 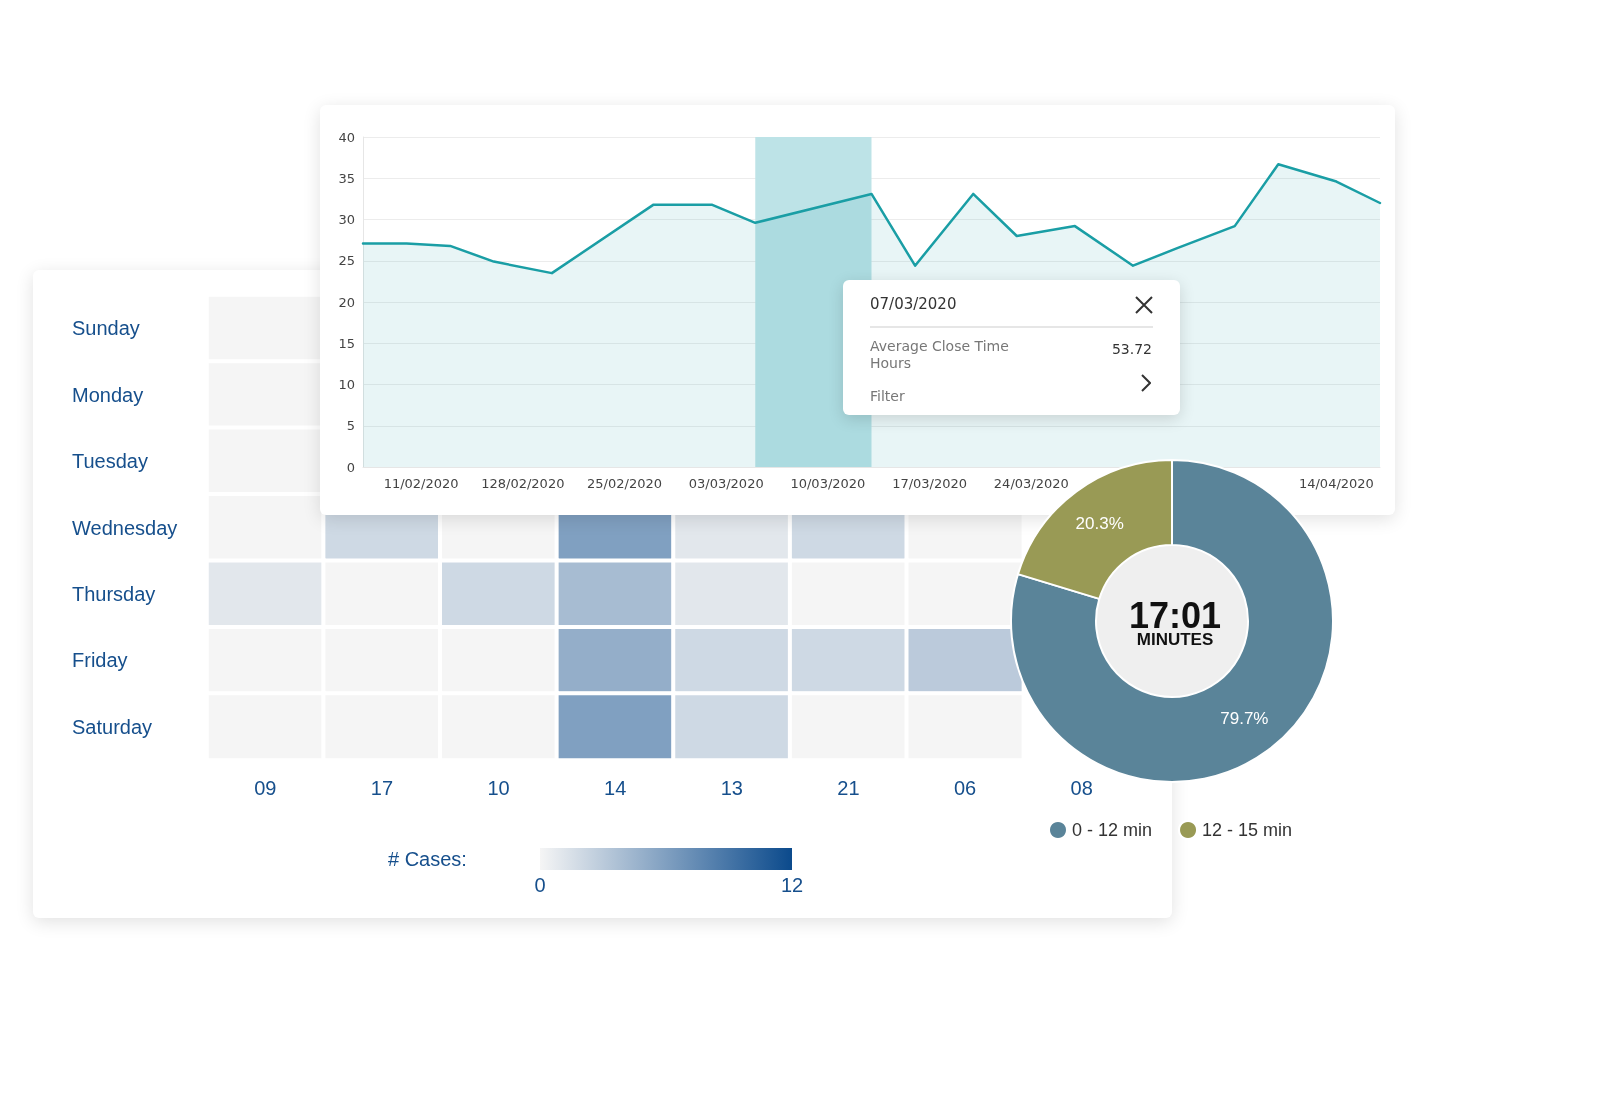 What do you see at coordinates (1031, 483) in the screenshot?
I see `x-tick-label: 24/03/2020` at bounding box center [1031, 483].